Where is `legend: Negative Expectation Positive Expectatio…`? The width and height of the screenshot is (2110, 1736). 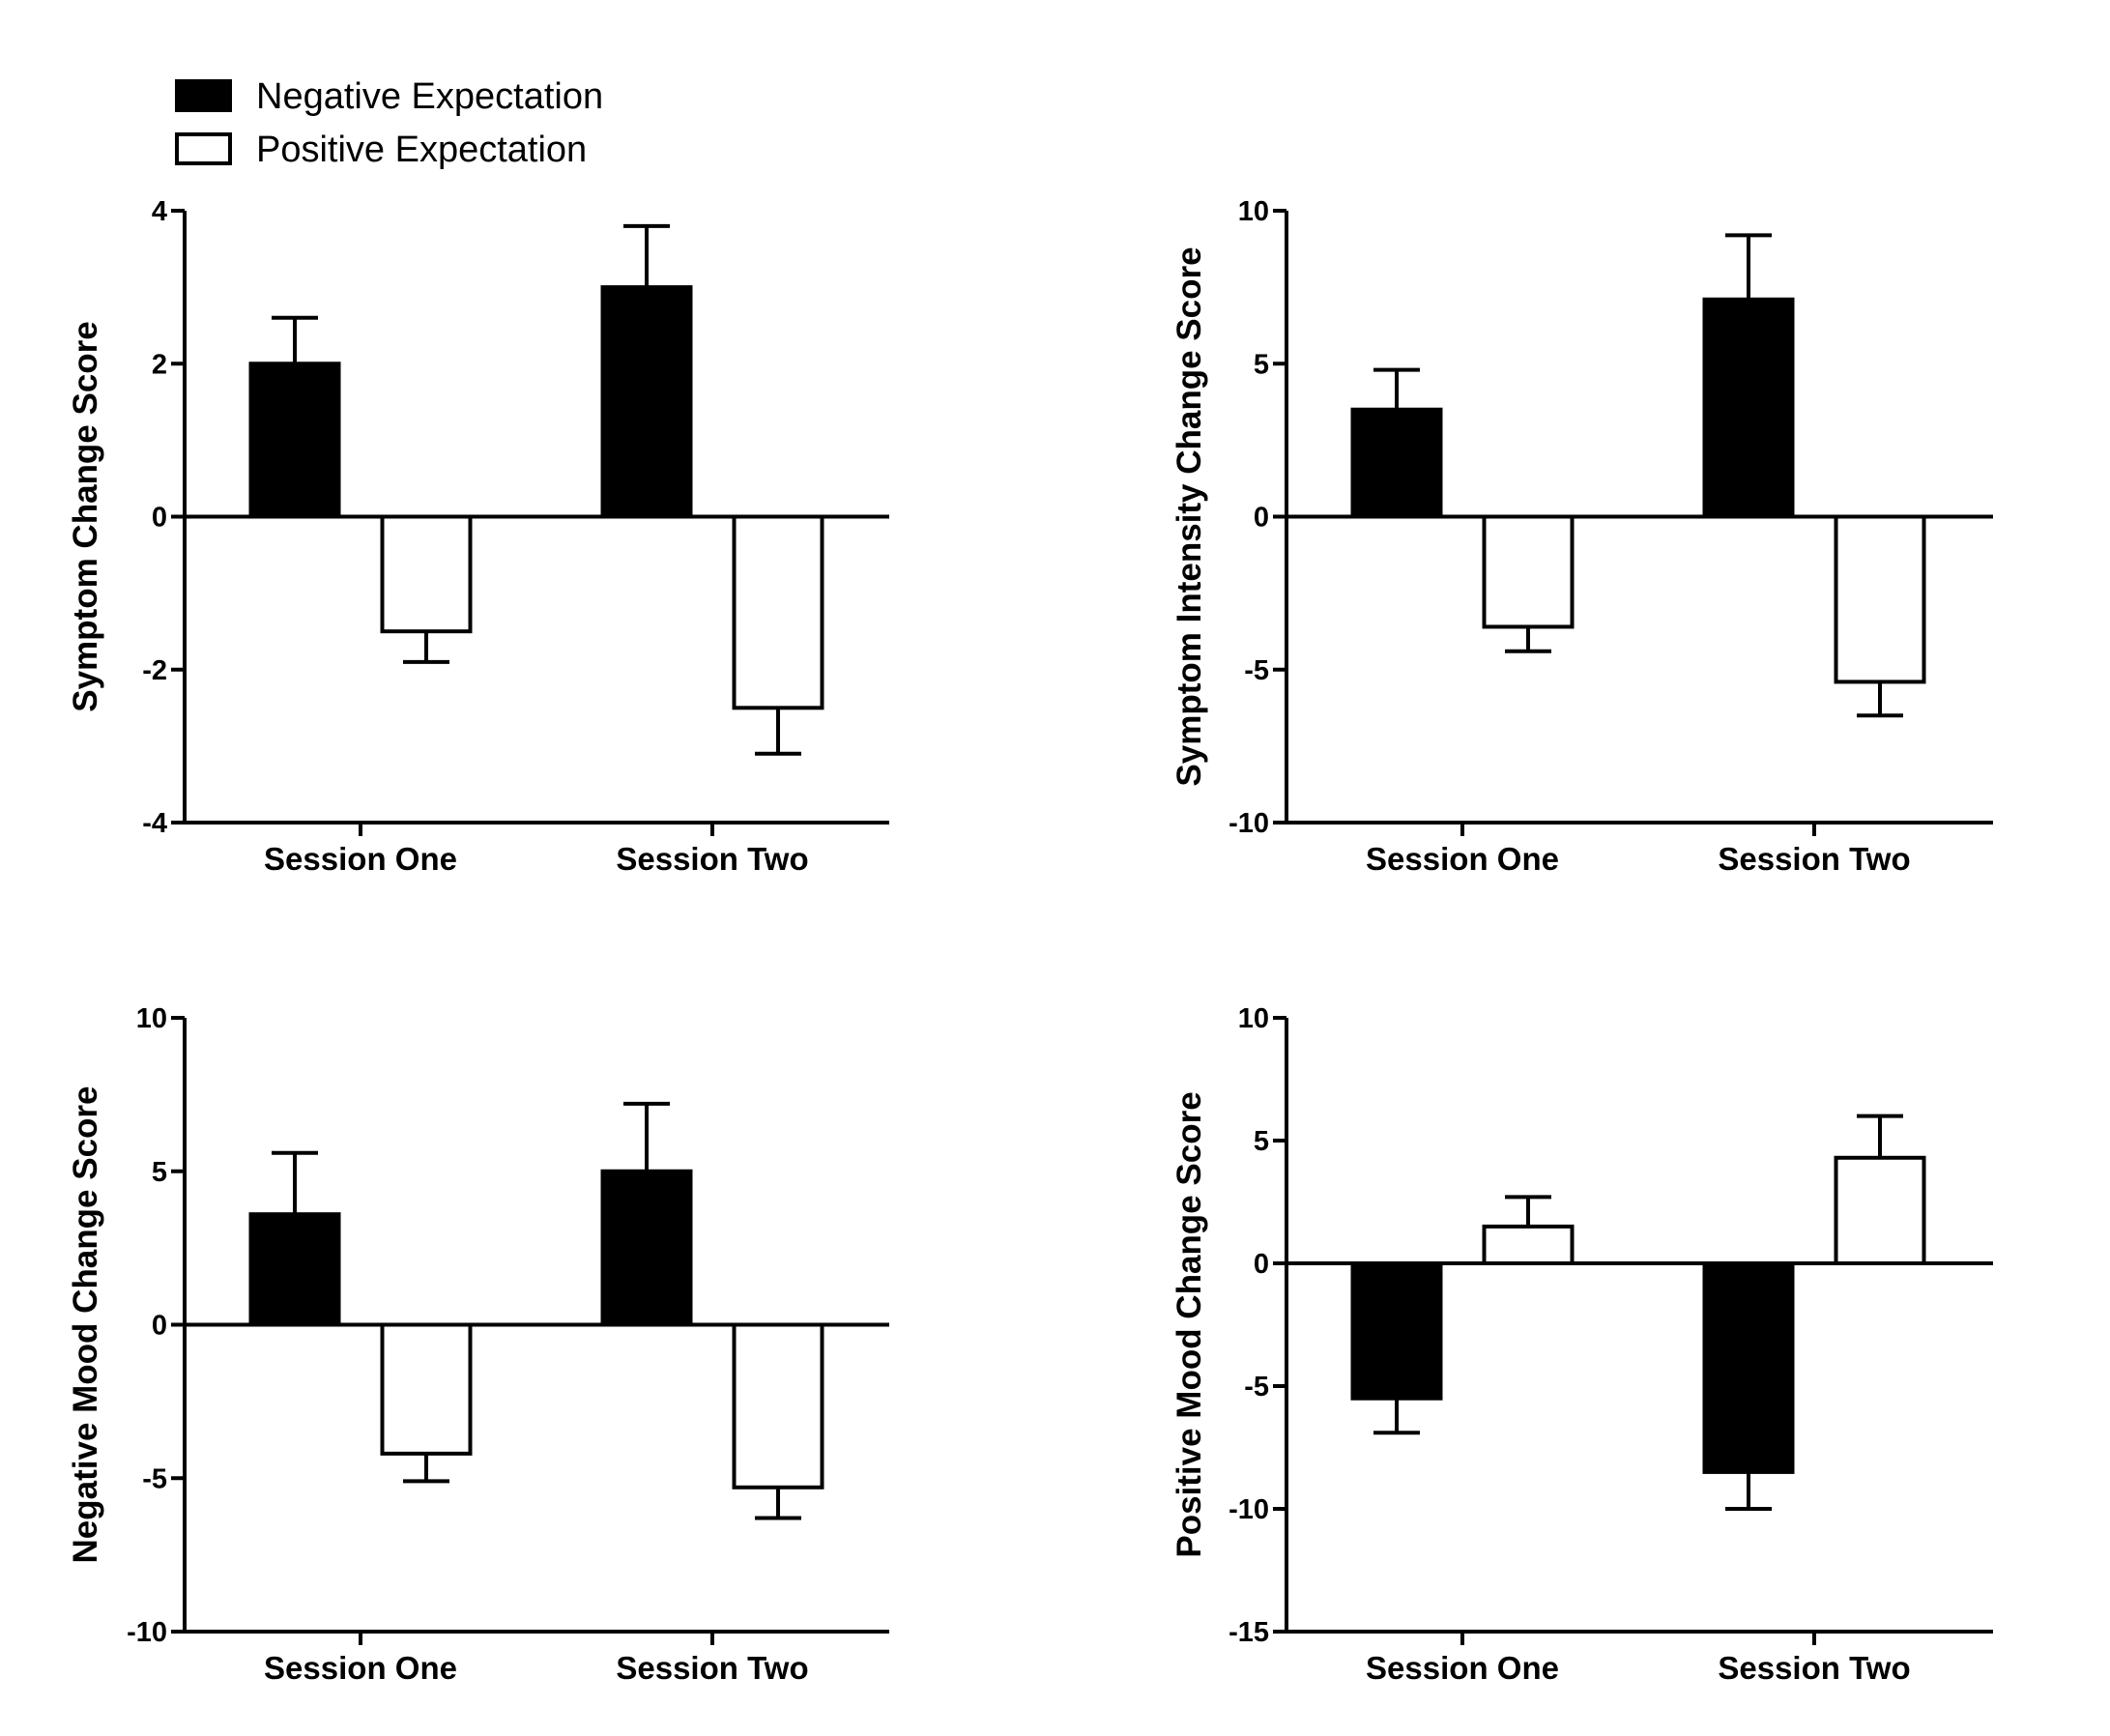
legend: Negative Expectation Positive Expectatio… is located at coordinates (389, 123).